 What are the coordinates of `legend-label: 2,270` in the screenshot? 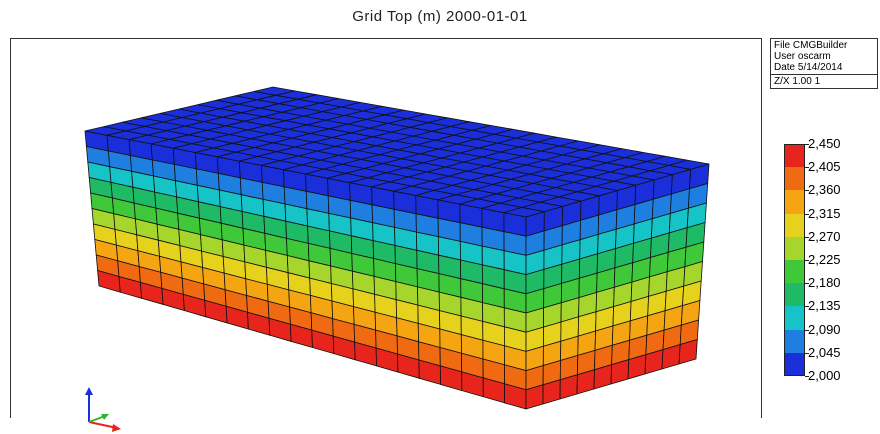 It's located at (824, 236).